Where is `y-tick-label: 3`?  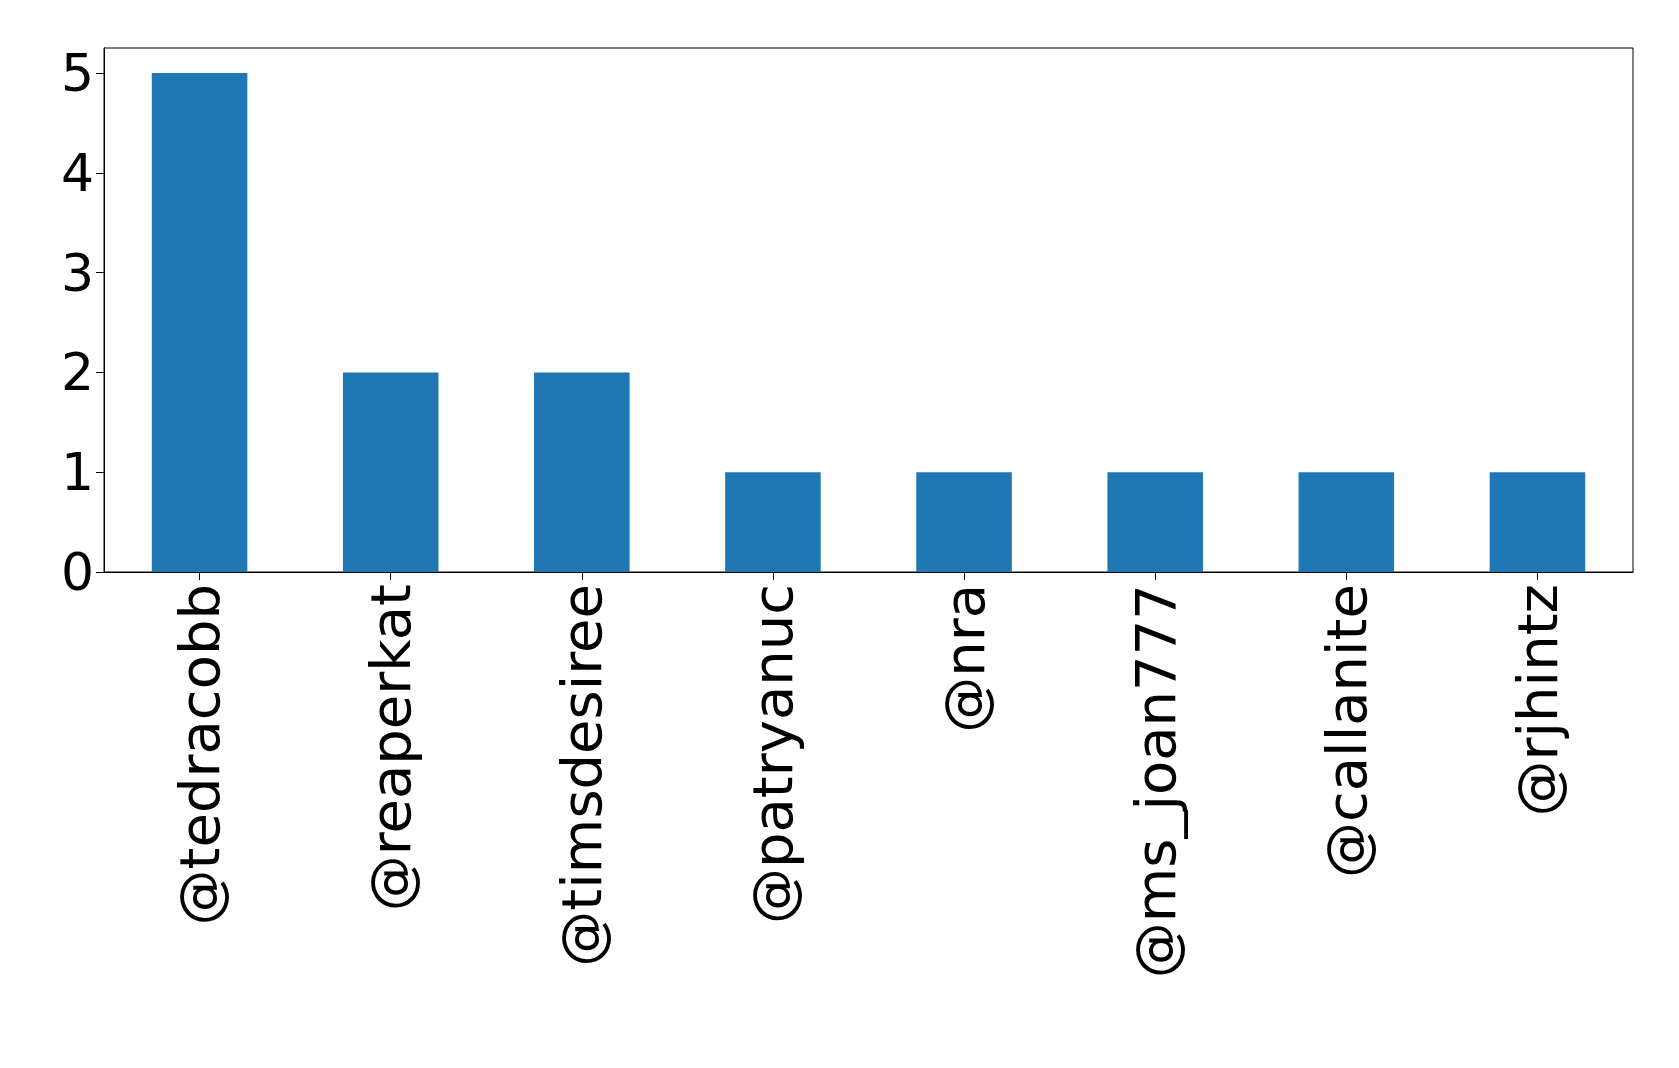
y-tick-label: 3 is located at coordinates (77, 272).